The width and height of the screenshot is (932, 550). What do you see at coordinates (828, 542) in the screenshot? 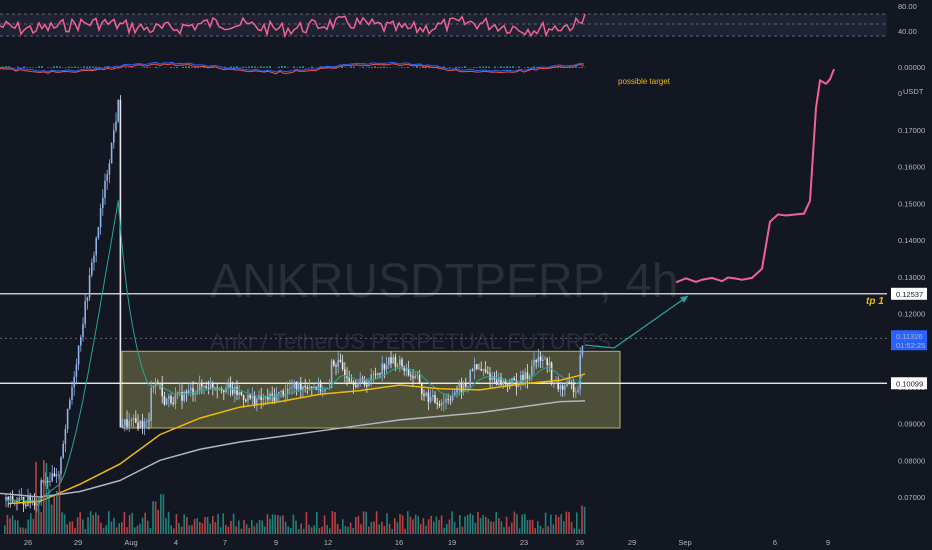
I see `time-tick-label: 9` at bounding box center [828, 542].